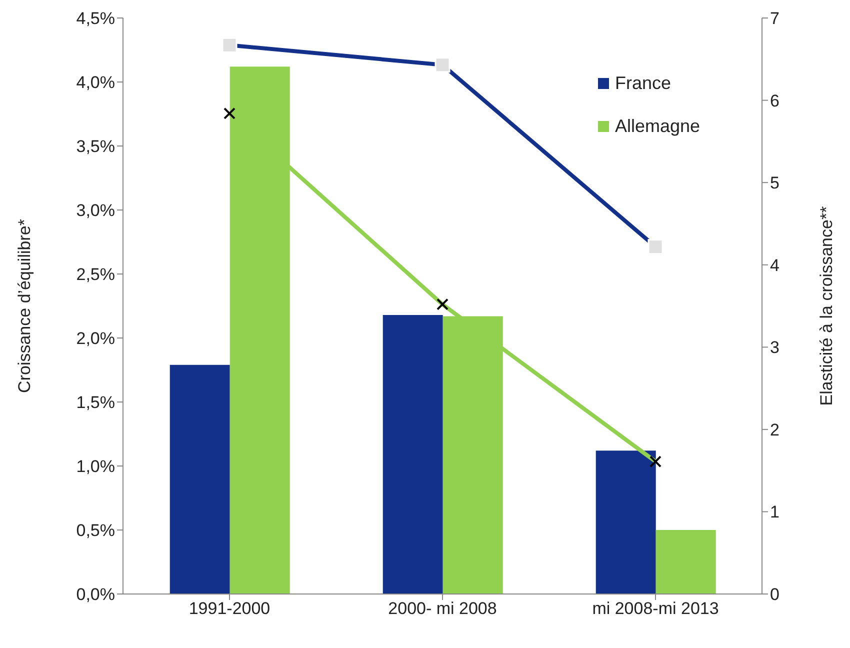 The width and height of the screenshot is (850, 648). Describe the element at coordinates (643, 83) in the screenshot. I see `legend-label: France` at that location.